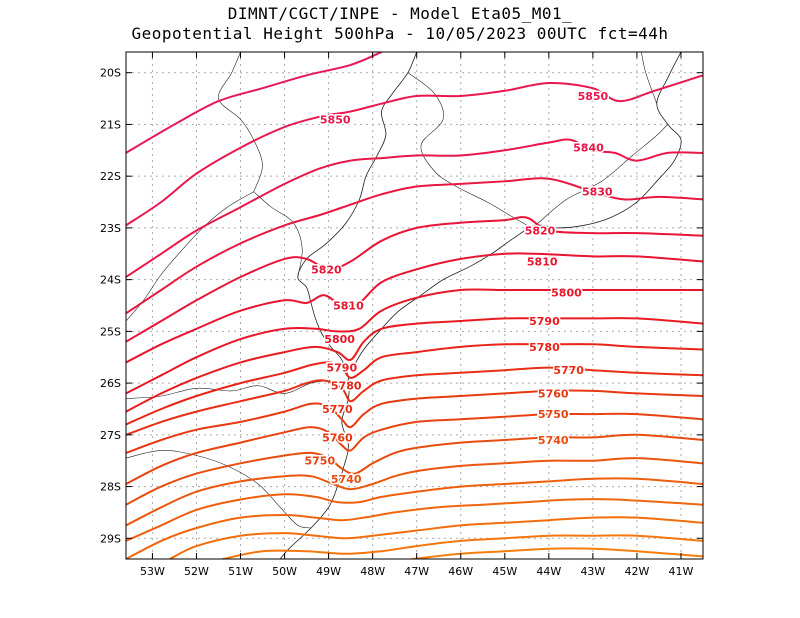  What do you see at coordinates (110, 280) in the screenshot?
I see `lat-tick-label: 24S` at bounding box center [110, 280].